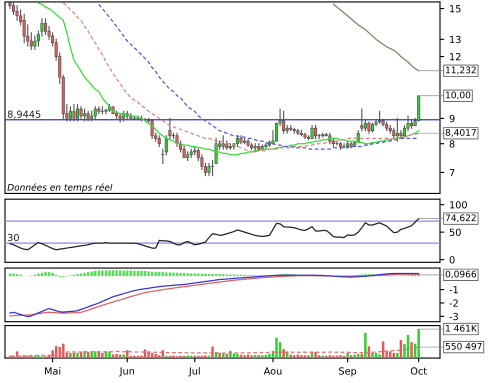 The width and height of the screenshot is (500, 383). What do you see at coordinates (455, 56) in the screenshot?
I see `y-tick-label: 12` at bounding box center [455, 56].